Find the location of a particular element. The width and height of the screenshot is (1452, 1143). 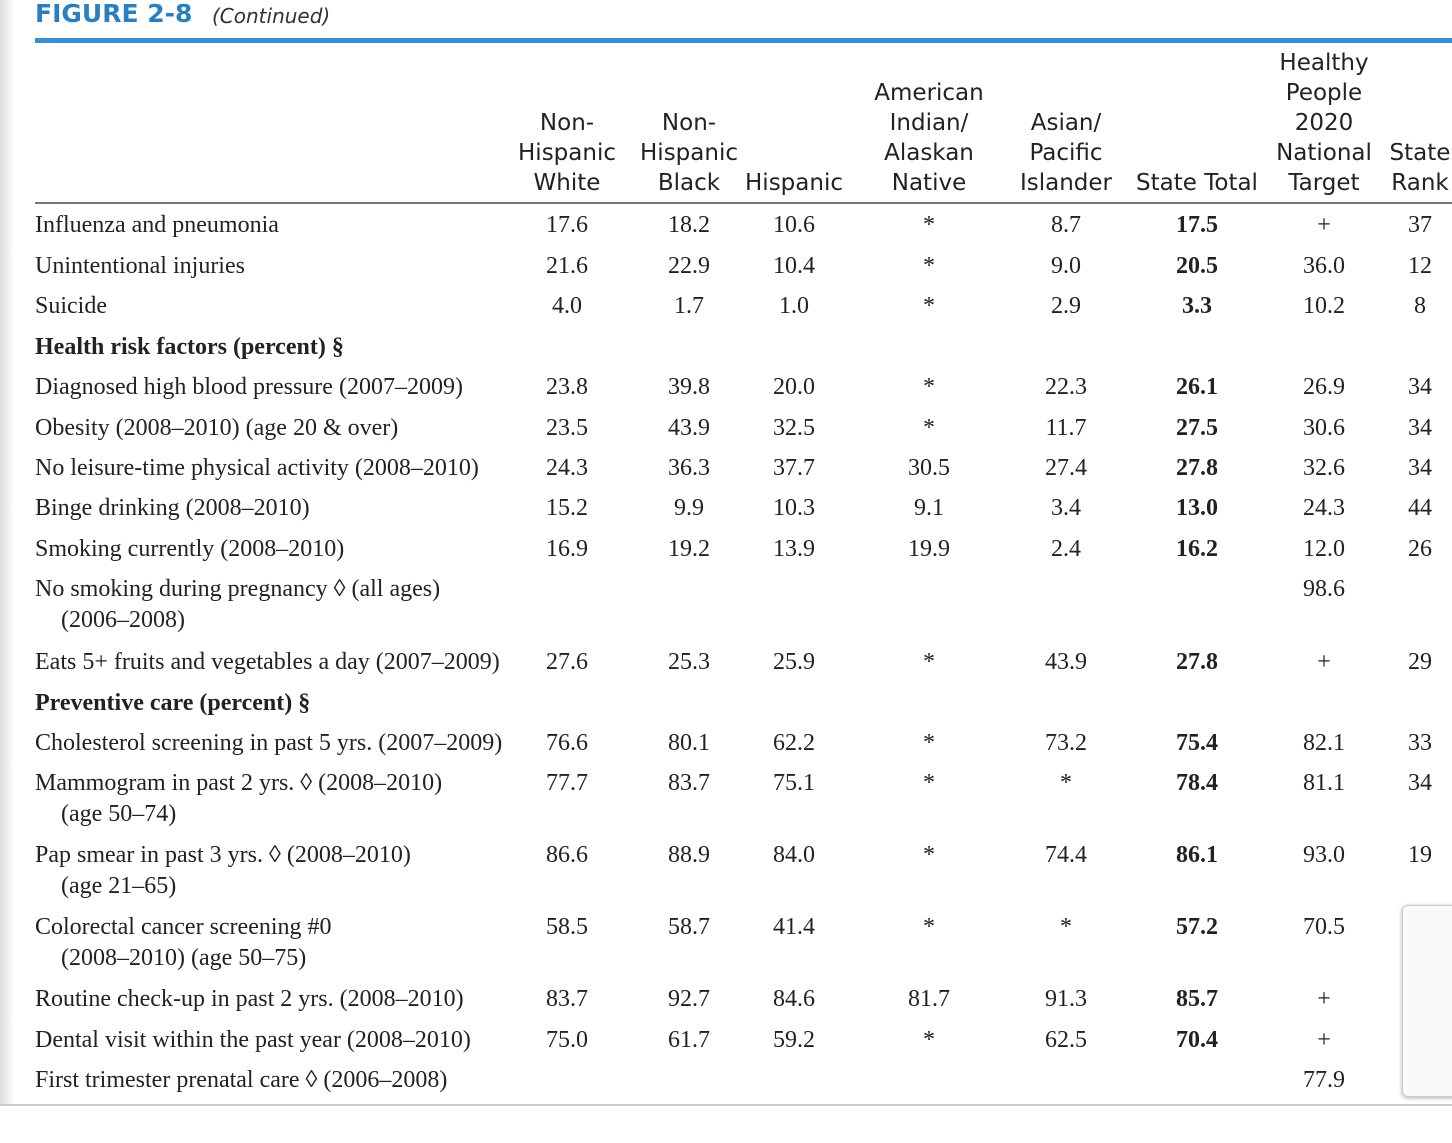

cell: 9.1 is located at coordinates (929, 508).